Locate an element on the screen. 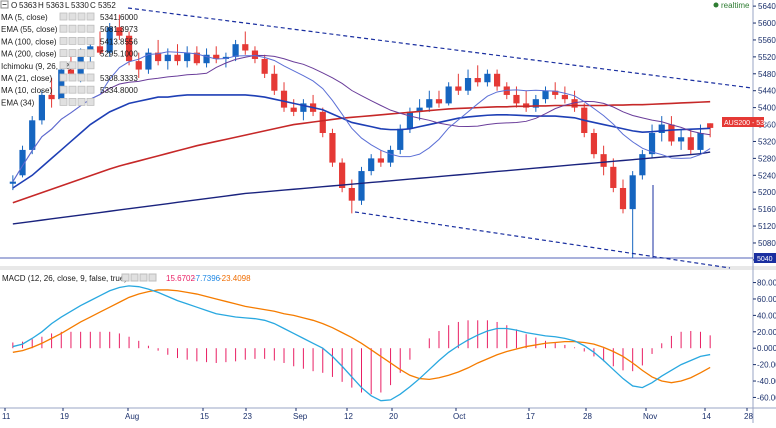 Image resolution: width=776 pixels, height=428 pixels. macd-tick-label: 20.000 is located at coordinates (766, 332).